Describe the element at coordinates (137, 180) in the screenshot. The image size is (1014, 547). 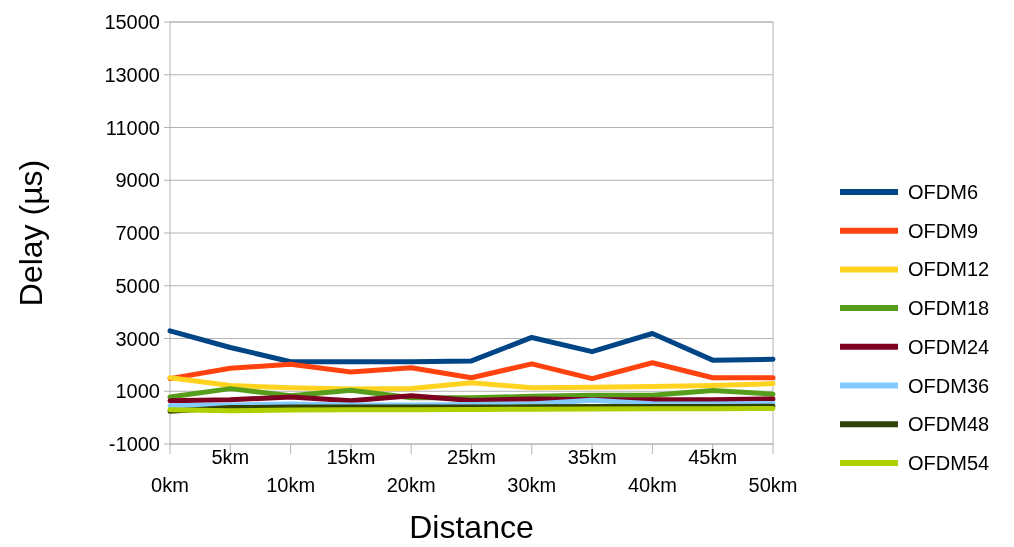
I see `y-tick-label: 9000` at that location.